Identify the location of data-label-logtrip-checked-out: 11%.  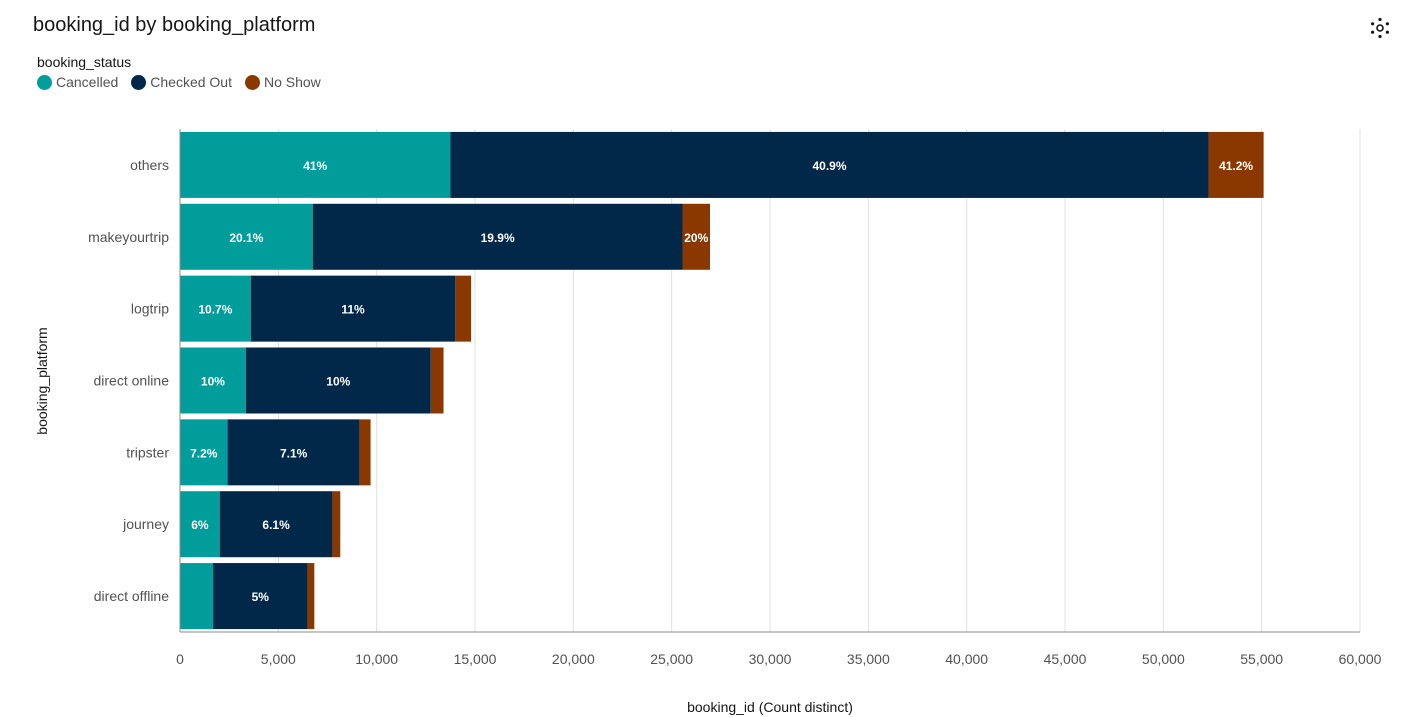
(353, 310).